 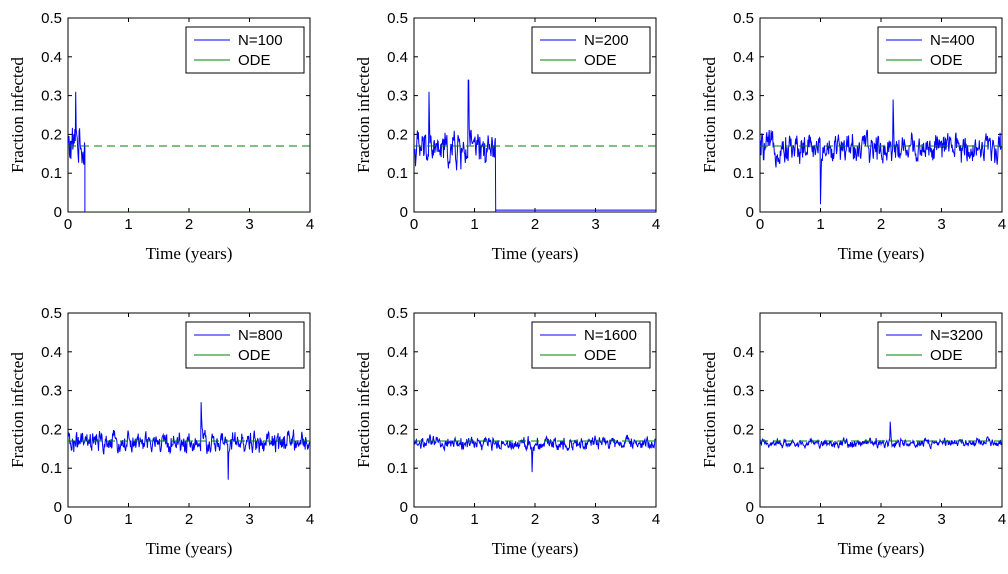 I want to click on legend-label: N=800, so click(x=260, y=335).